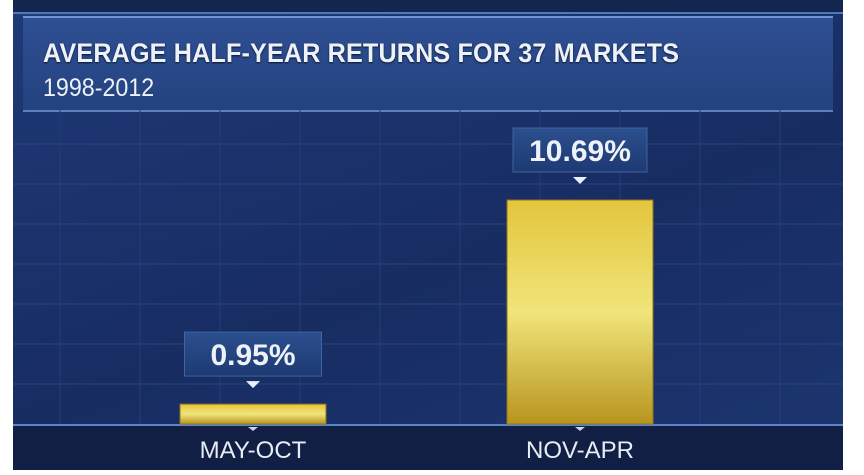  I want to click on top-bar, so click(428, 7).